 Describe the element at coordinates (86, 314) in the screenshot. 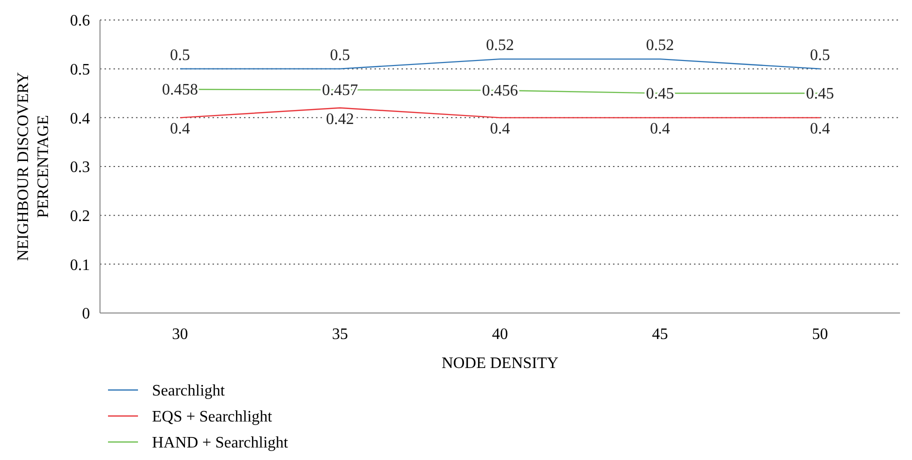

I see `y-tick-label: 0` at that location.